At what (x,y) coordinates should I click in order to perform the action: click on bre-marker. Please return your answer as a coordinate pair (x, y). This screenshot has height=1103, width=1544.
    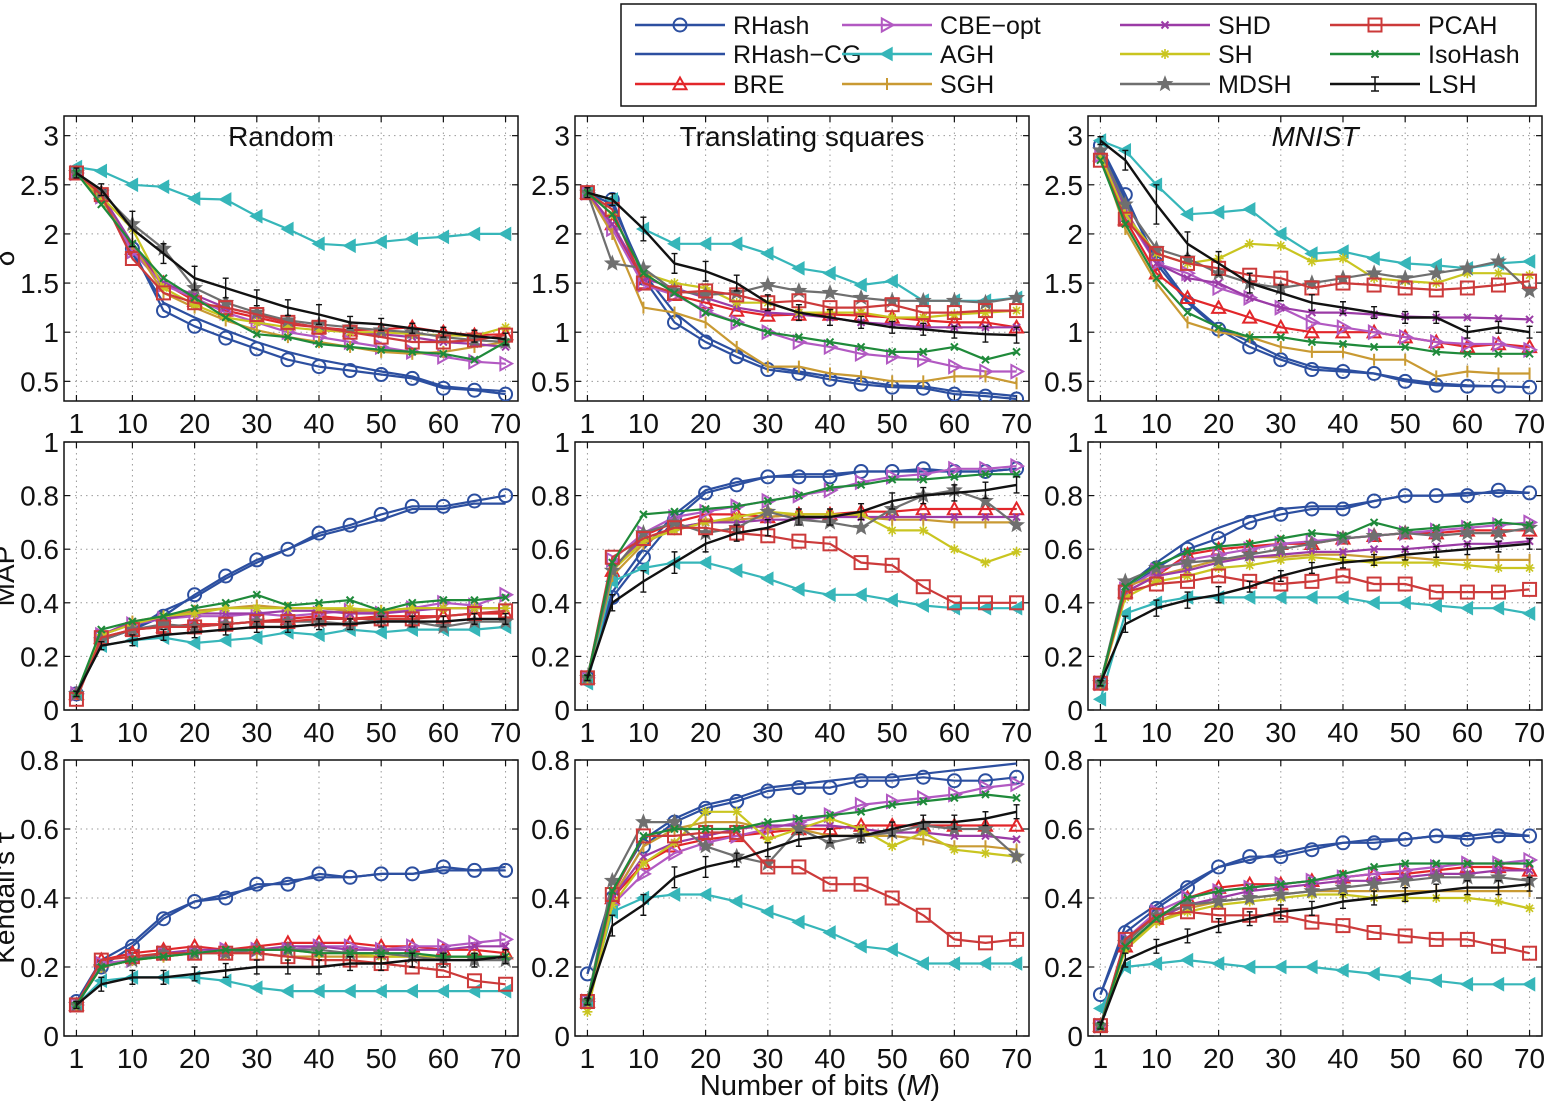
    Looking at the image, I should click on (1249, 316).